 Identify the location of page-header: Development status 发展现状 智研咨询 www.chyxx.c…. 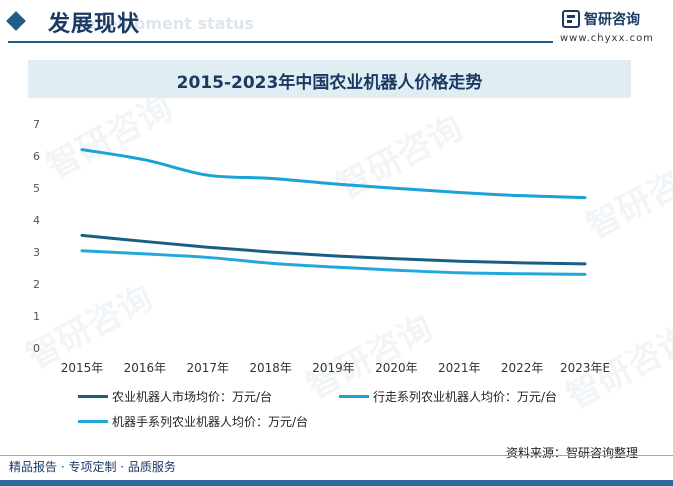
(336, 24).